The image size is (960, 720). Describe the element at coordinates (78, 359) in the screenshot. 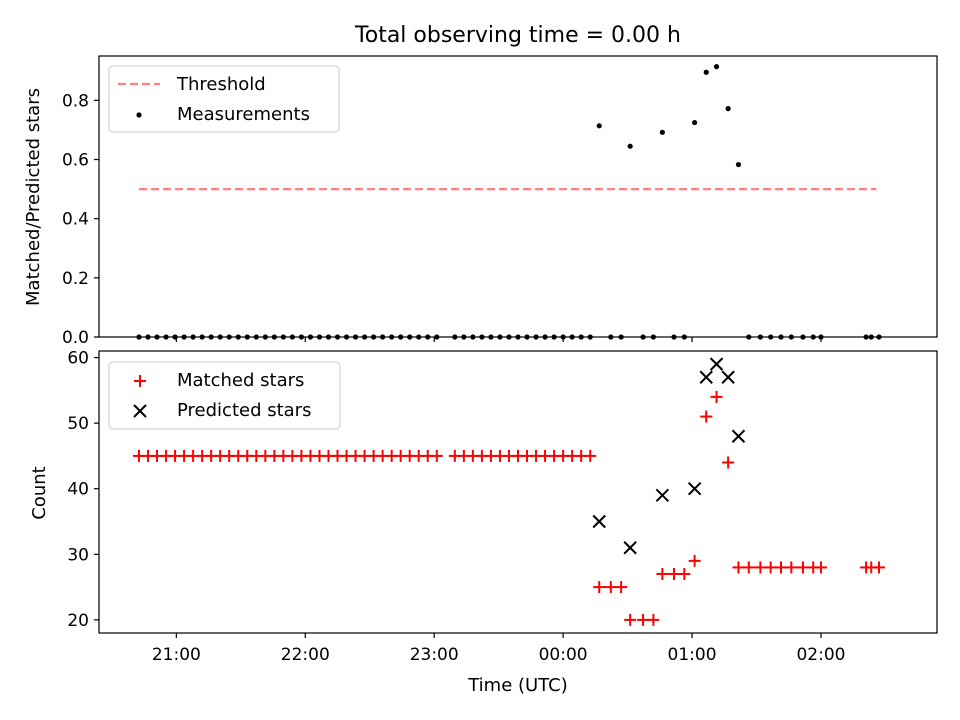

I see `y-tick-label: 60` at that location.